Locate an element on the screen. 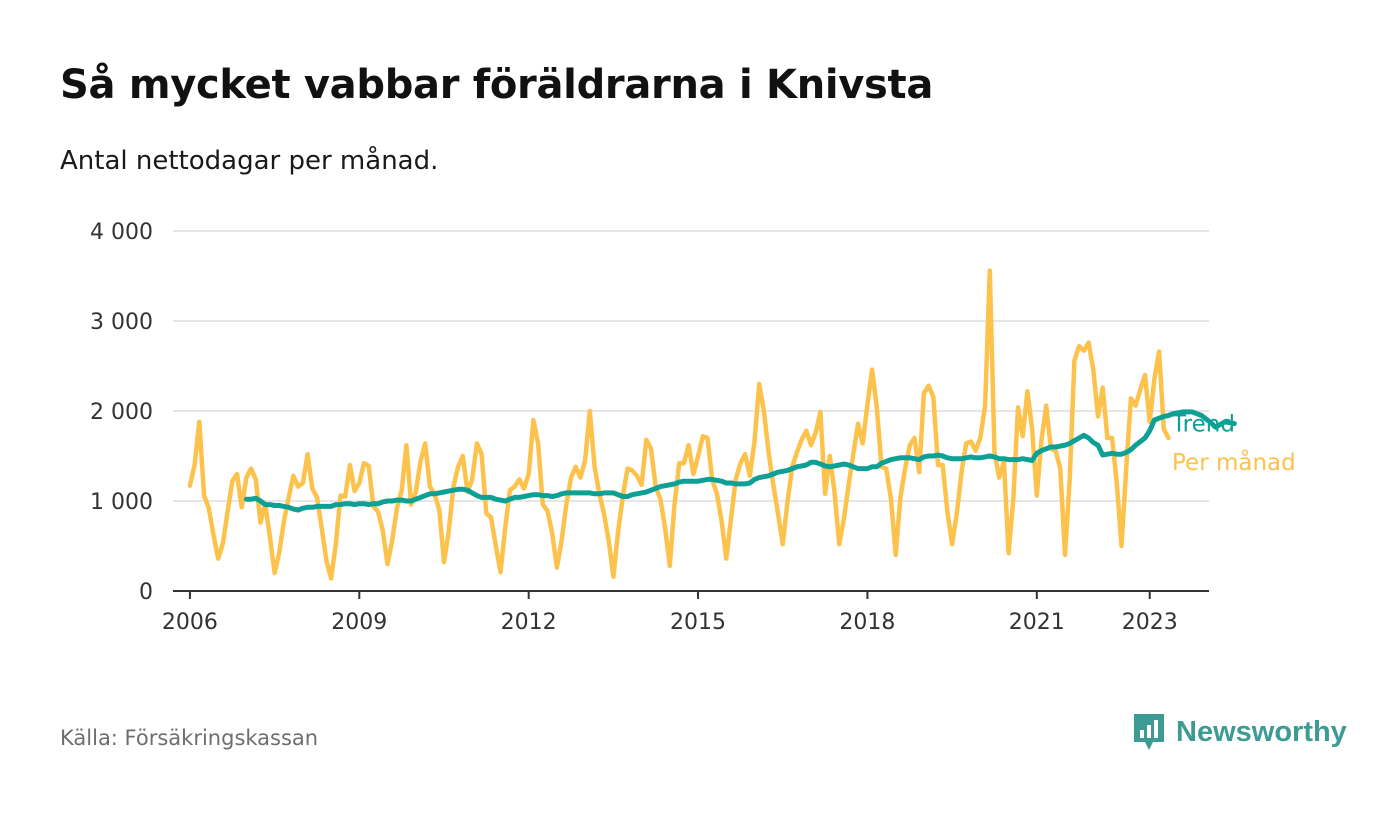 The height and width of the screenshot is (813, 1400). chart-title: Så mycket vabbar föräldrarna i Knivsta is located at coordinates (497, 85).